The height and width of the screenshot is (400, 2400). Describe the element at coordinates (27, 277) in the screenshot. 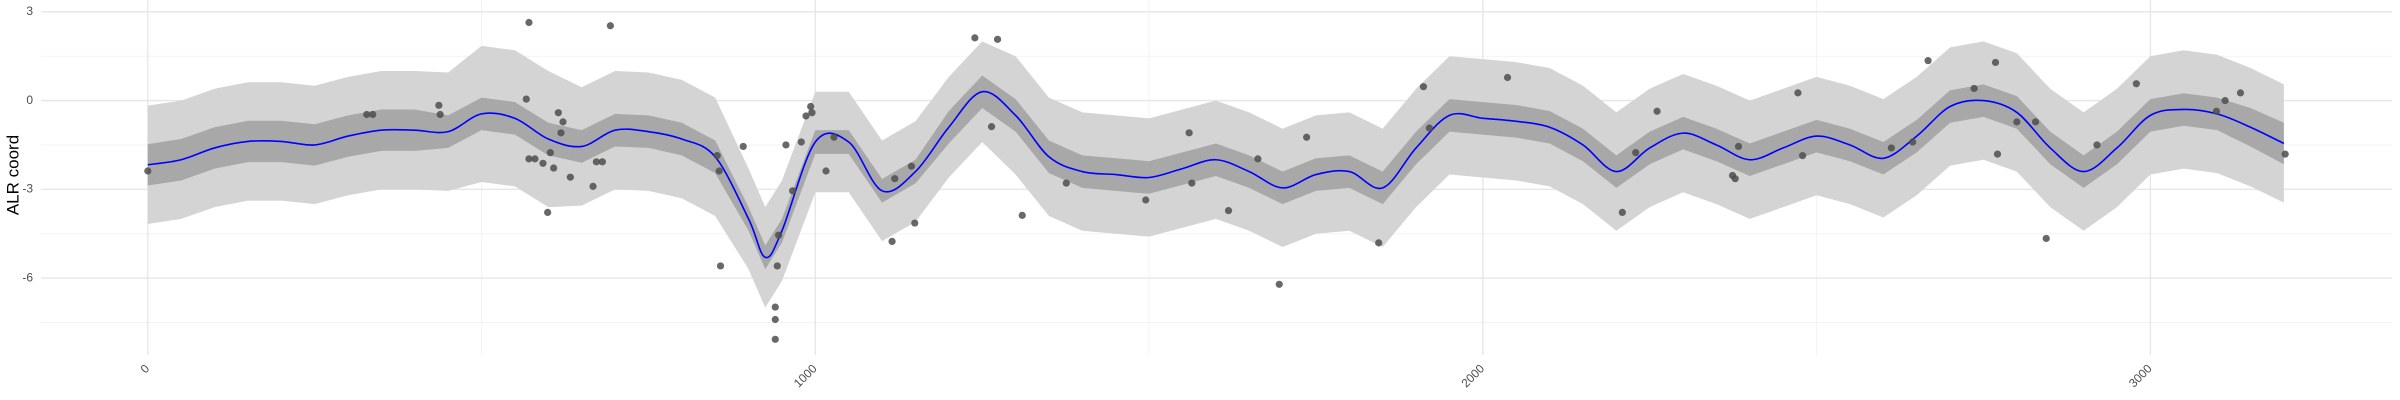

I see `y-tick-label: -6` at that location.